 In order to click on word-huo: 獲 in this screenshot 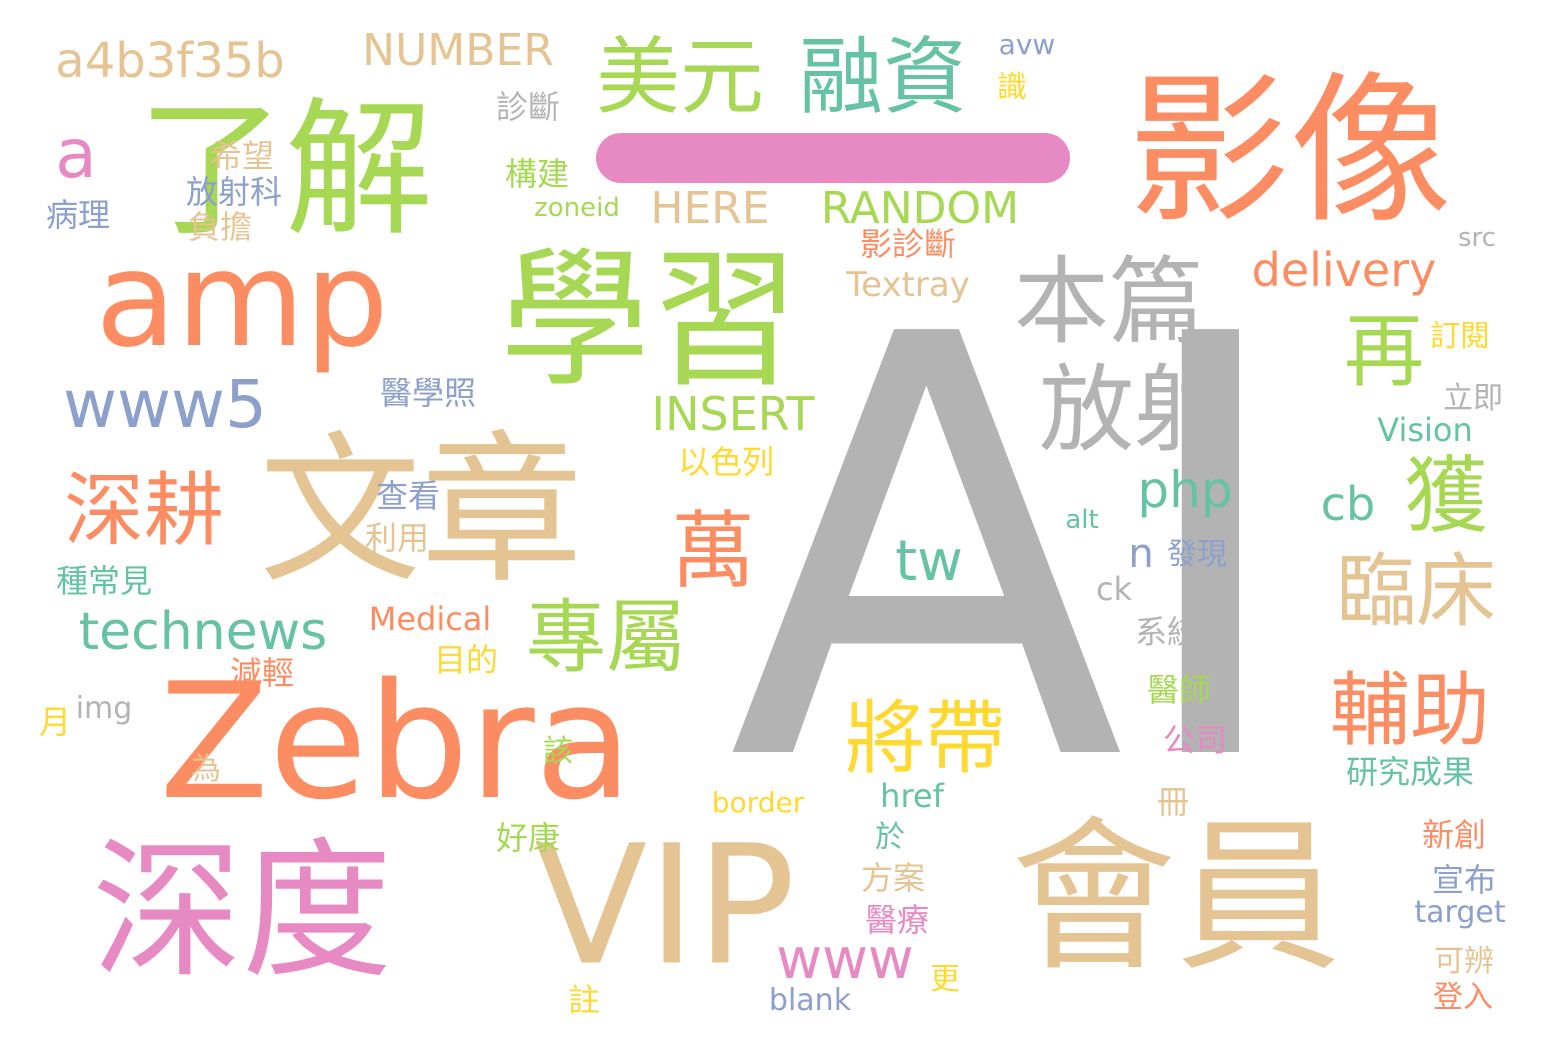, I will do `click(1446, 496)`.